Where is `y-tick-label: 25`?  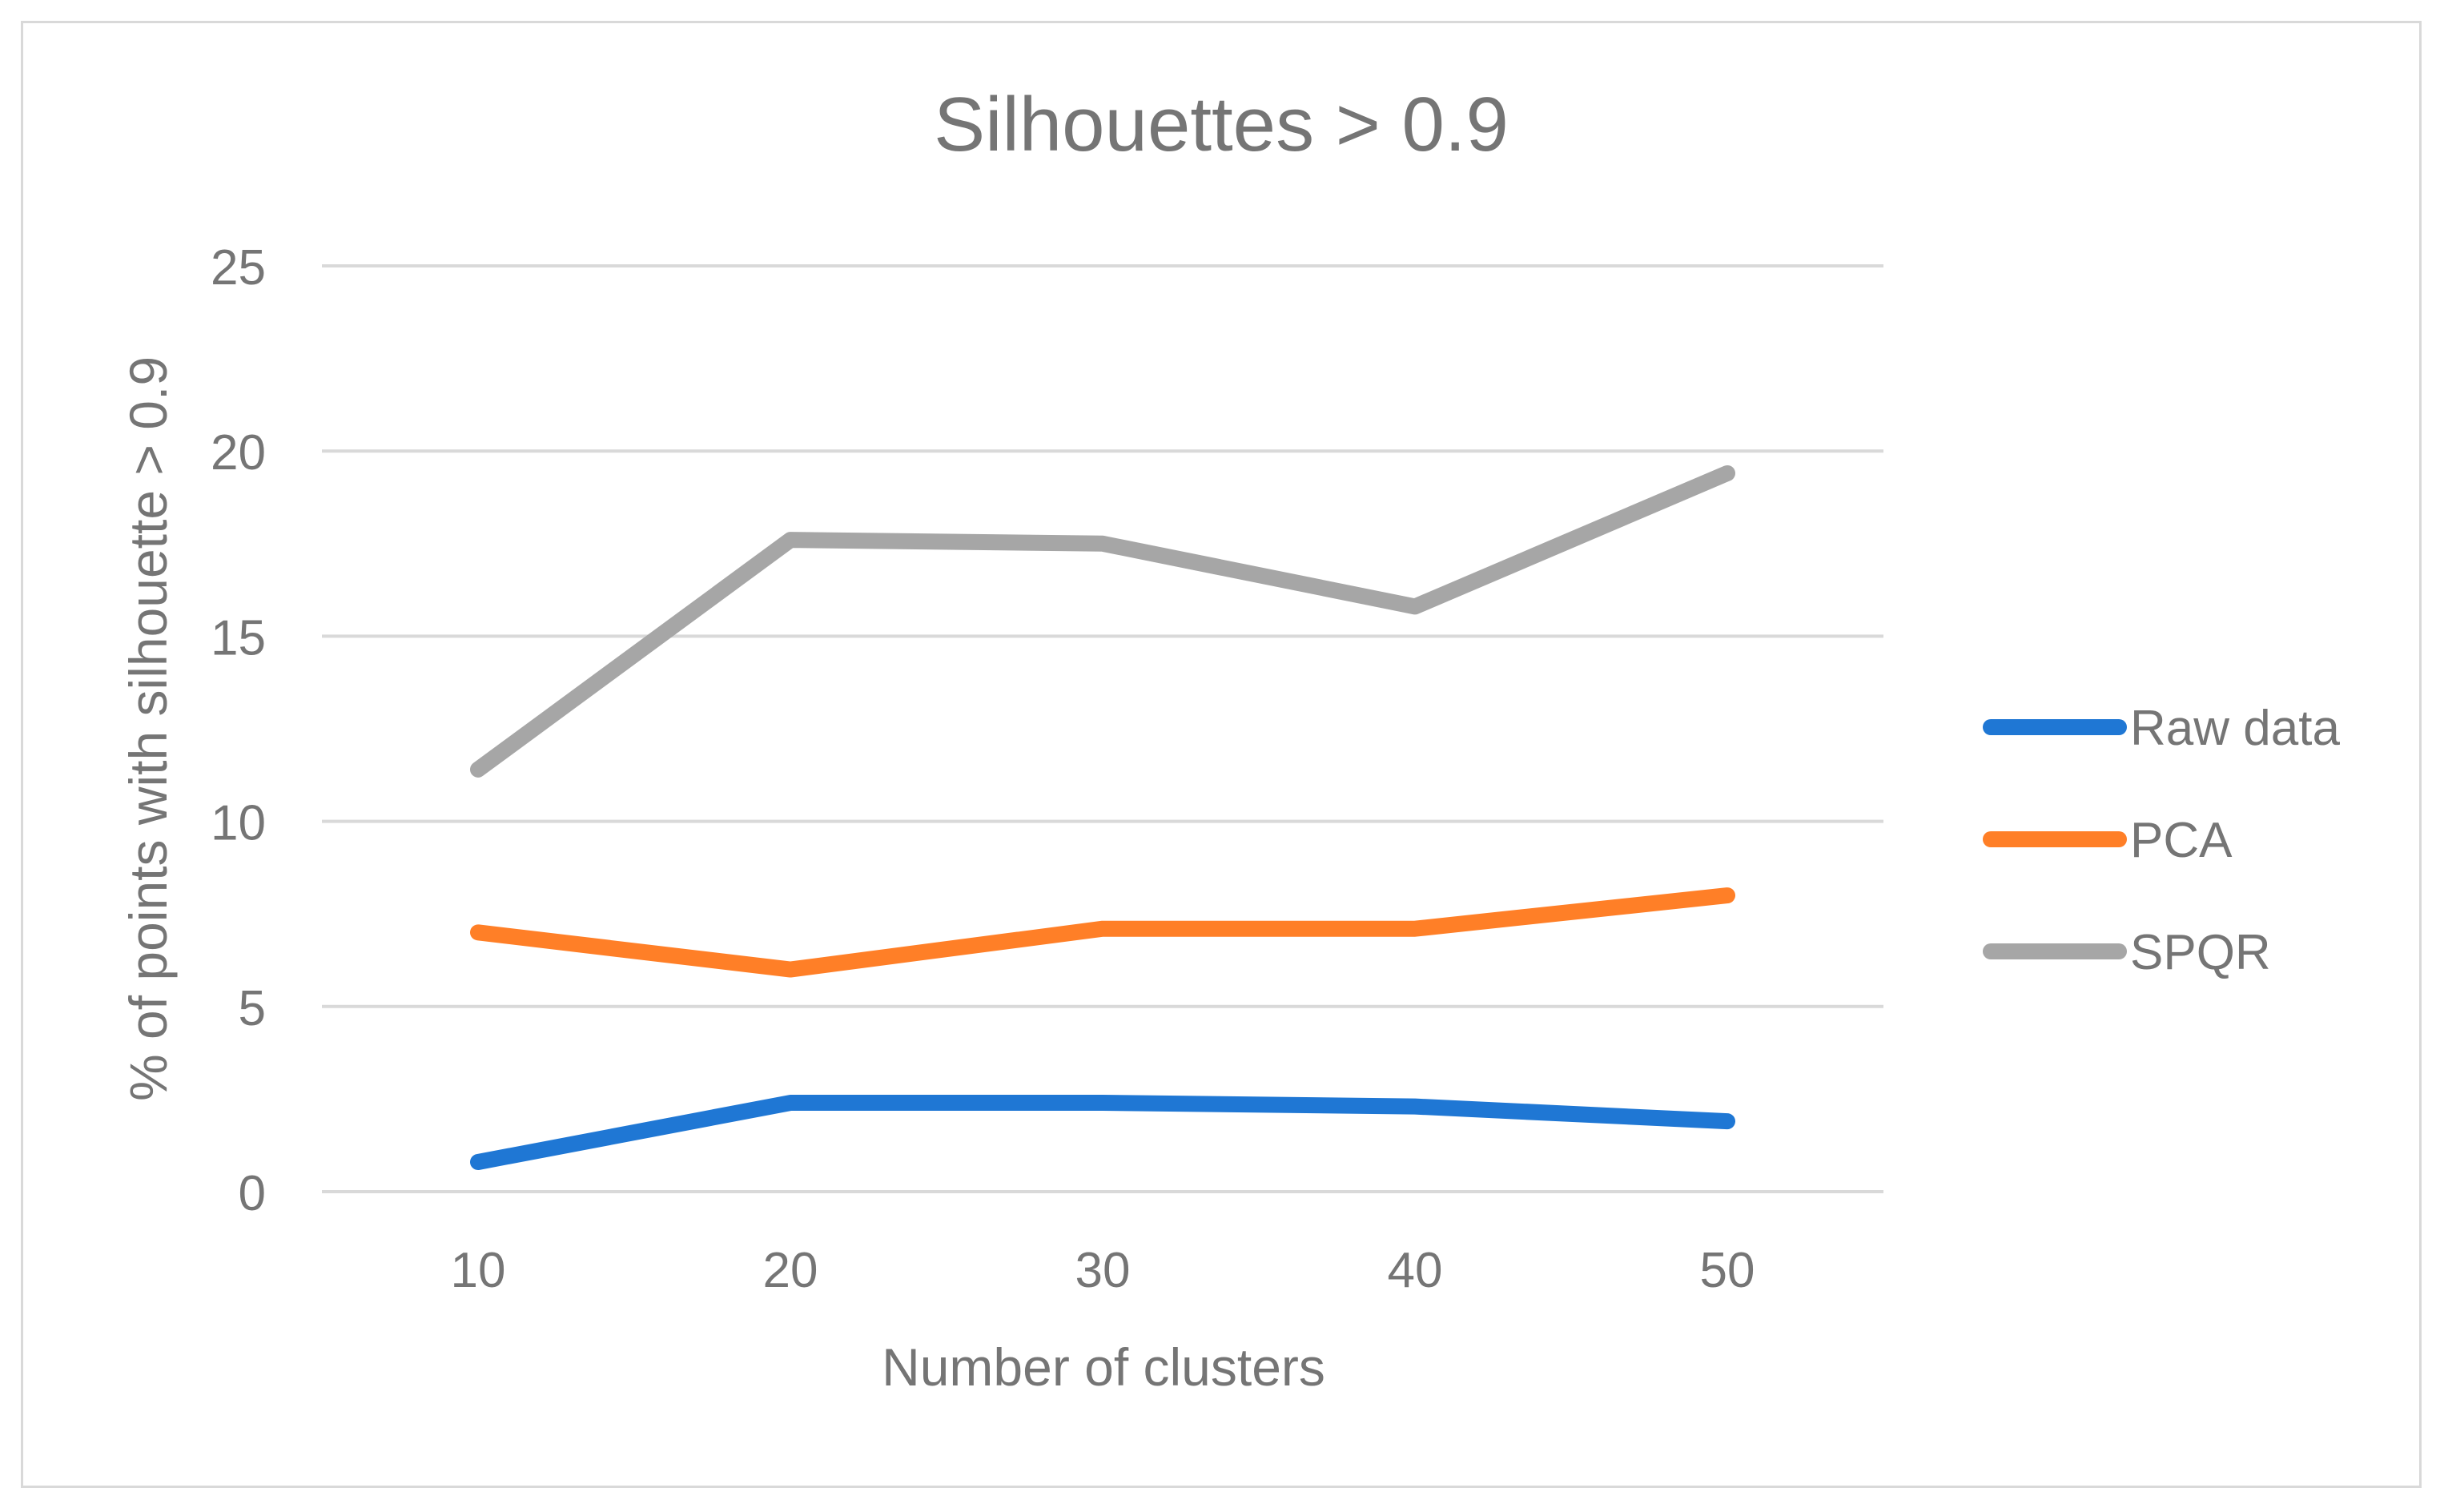
y-tick-label: 25 is located at coordinates (239, 268).